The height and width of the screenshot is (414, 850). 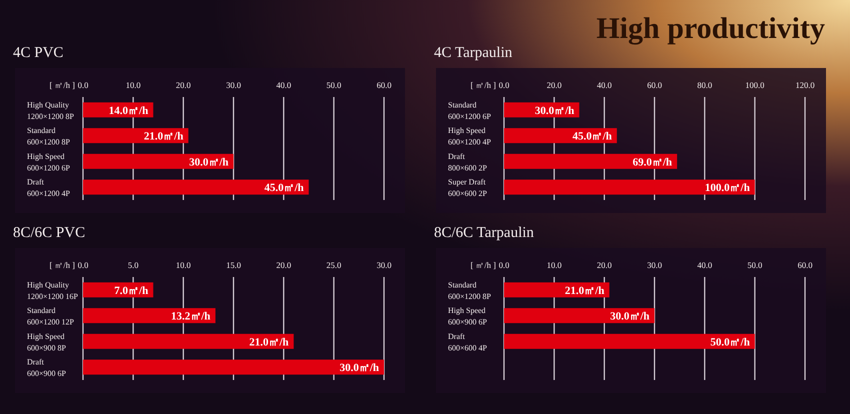 I want to click on chart-title: 4C PVC, so click(x=38, y=53).